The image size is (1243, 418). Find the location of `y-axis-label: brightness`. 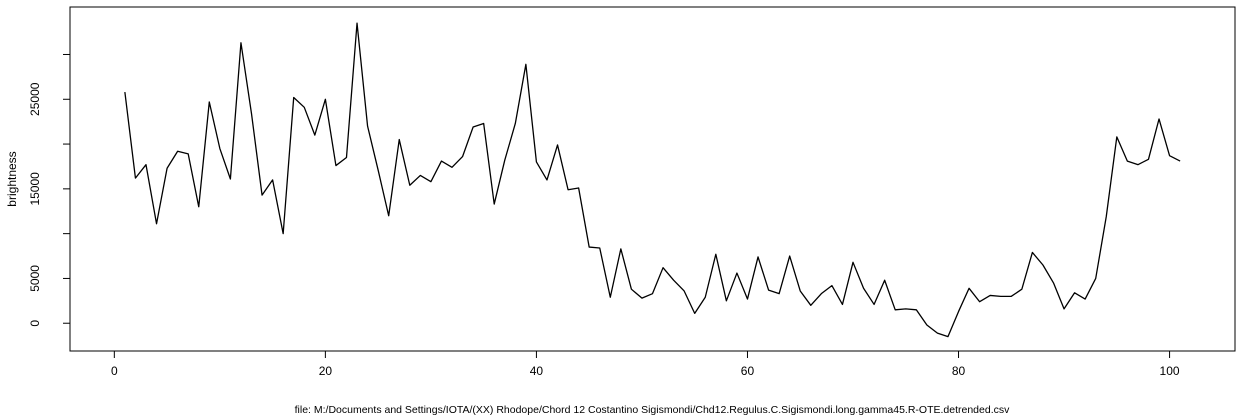

y-axis-label: brightness is located at coordinates (12, 178).